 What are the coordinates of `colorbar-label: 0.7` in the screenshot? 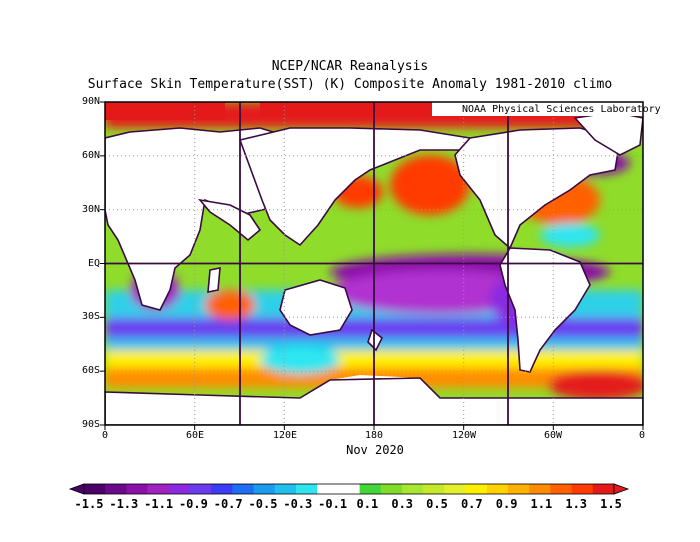 It's located at (471, 504).